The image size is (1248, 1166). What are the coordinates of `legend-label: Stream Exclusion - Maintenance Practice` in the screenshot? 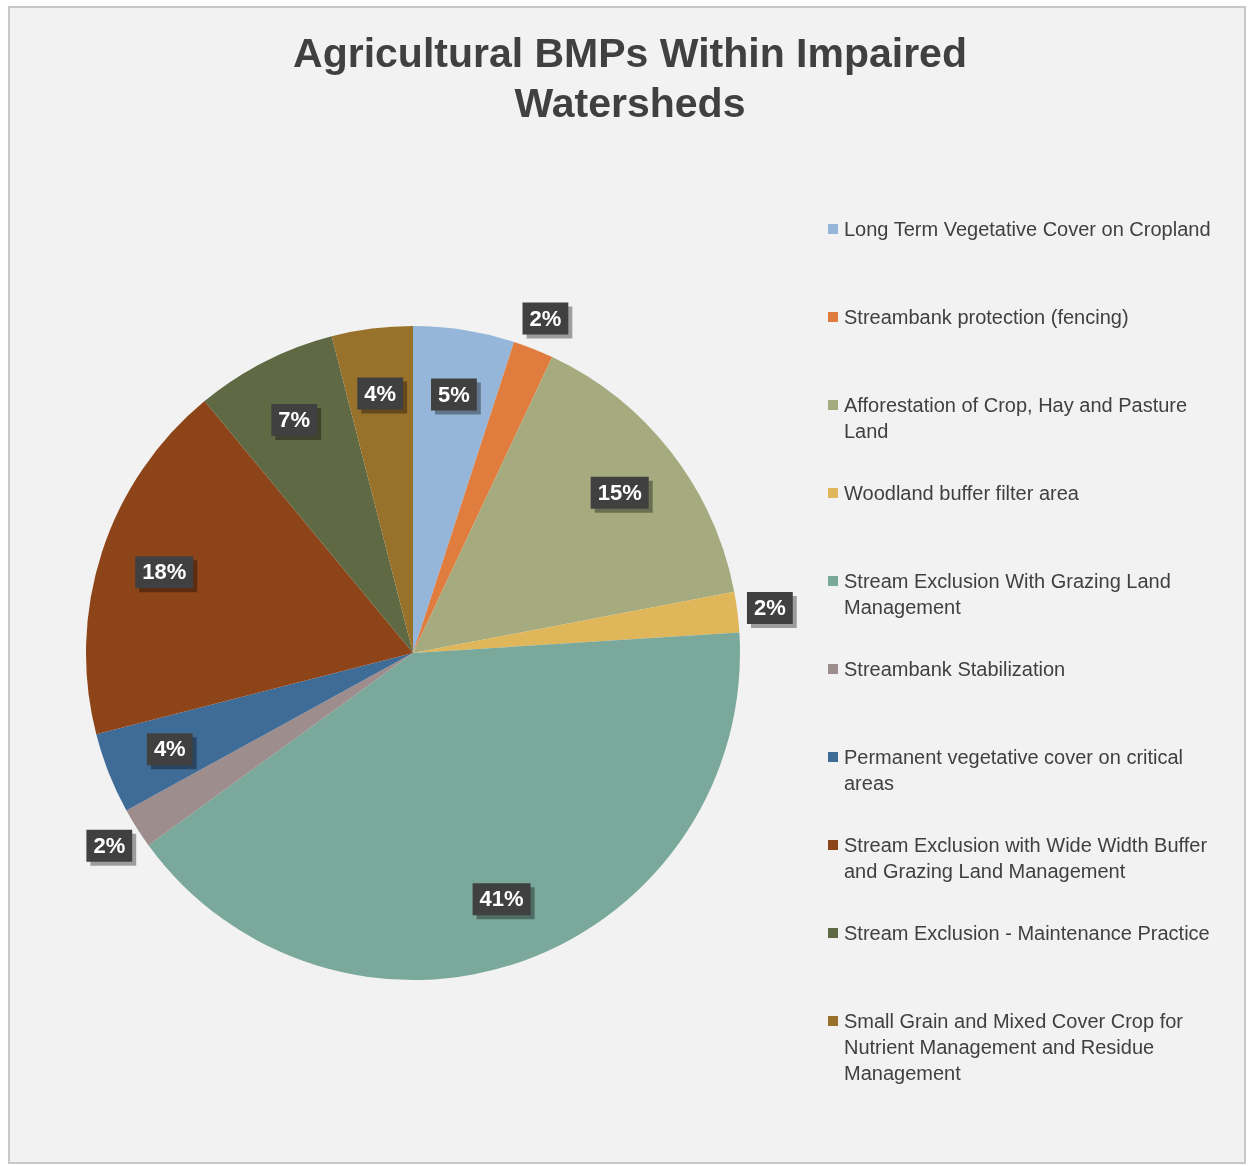 It's located at (1027, 933).